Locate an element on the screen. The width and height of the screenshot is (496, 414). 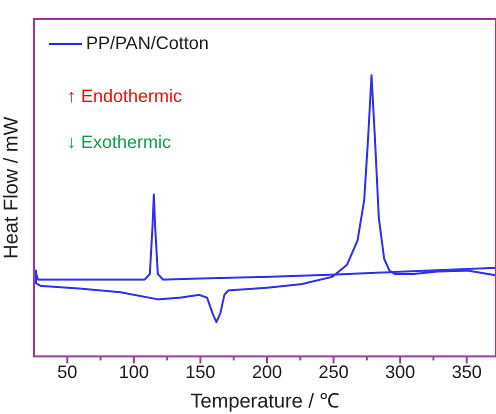
annotation: ↑ Endothermic is located at coordinates (124, 96).